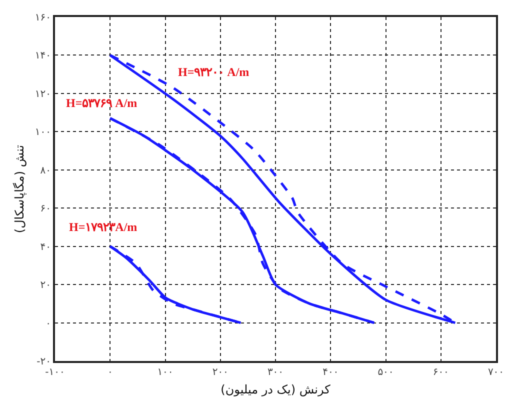  I want to click on y-tick-label: -۲۰, so click(43, 362).